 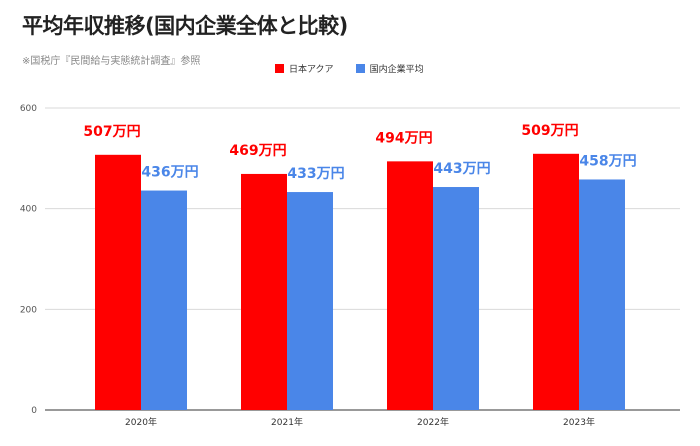 I want to click on x-tick-label: 2020年, so click(x=141, y=422).